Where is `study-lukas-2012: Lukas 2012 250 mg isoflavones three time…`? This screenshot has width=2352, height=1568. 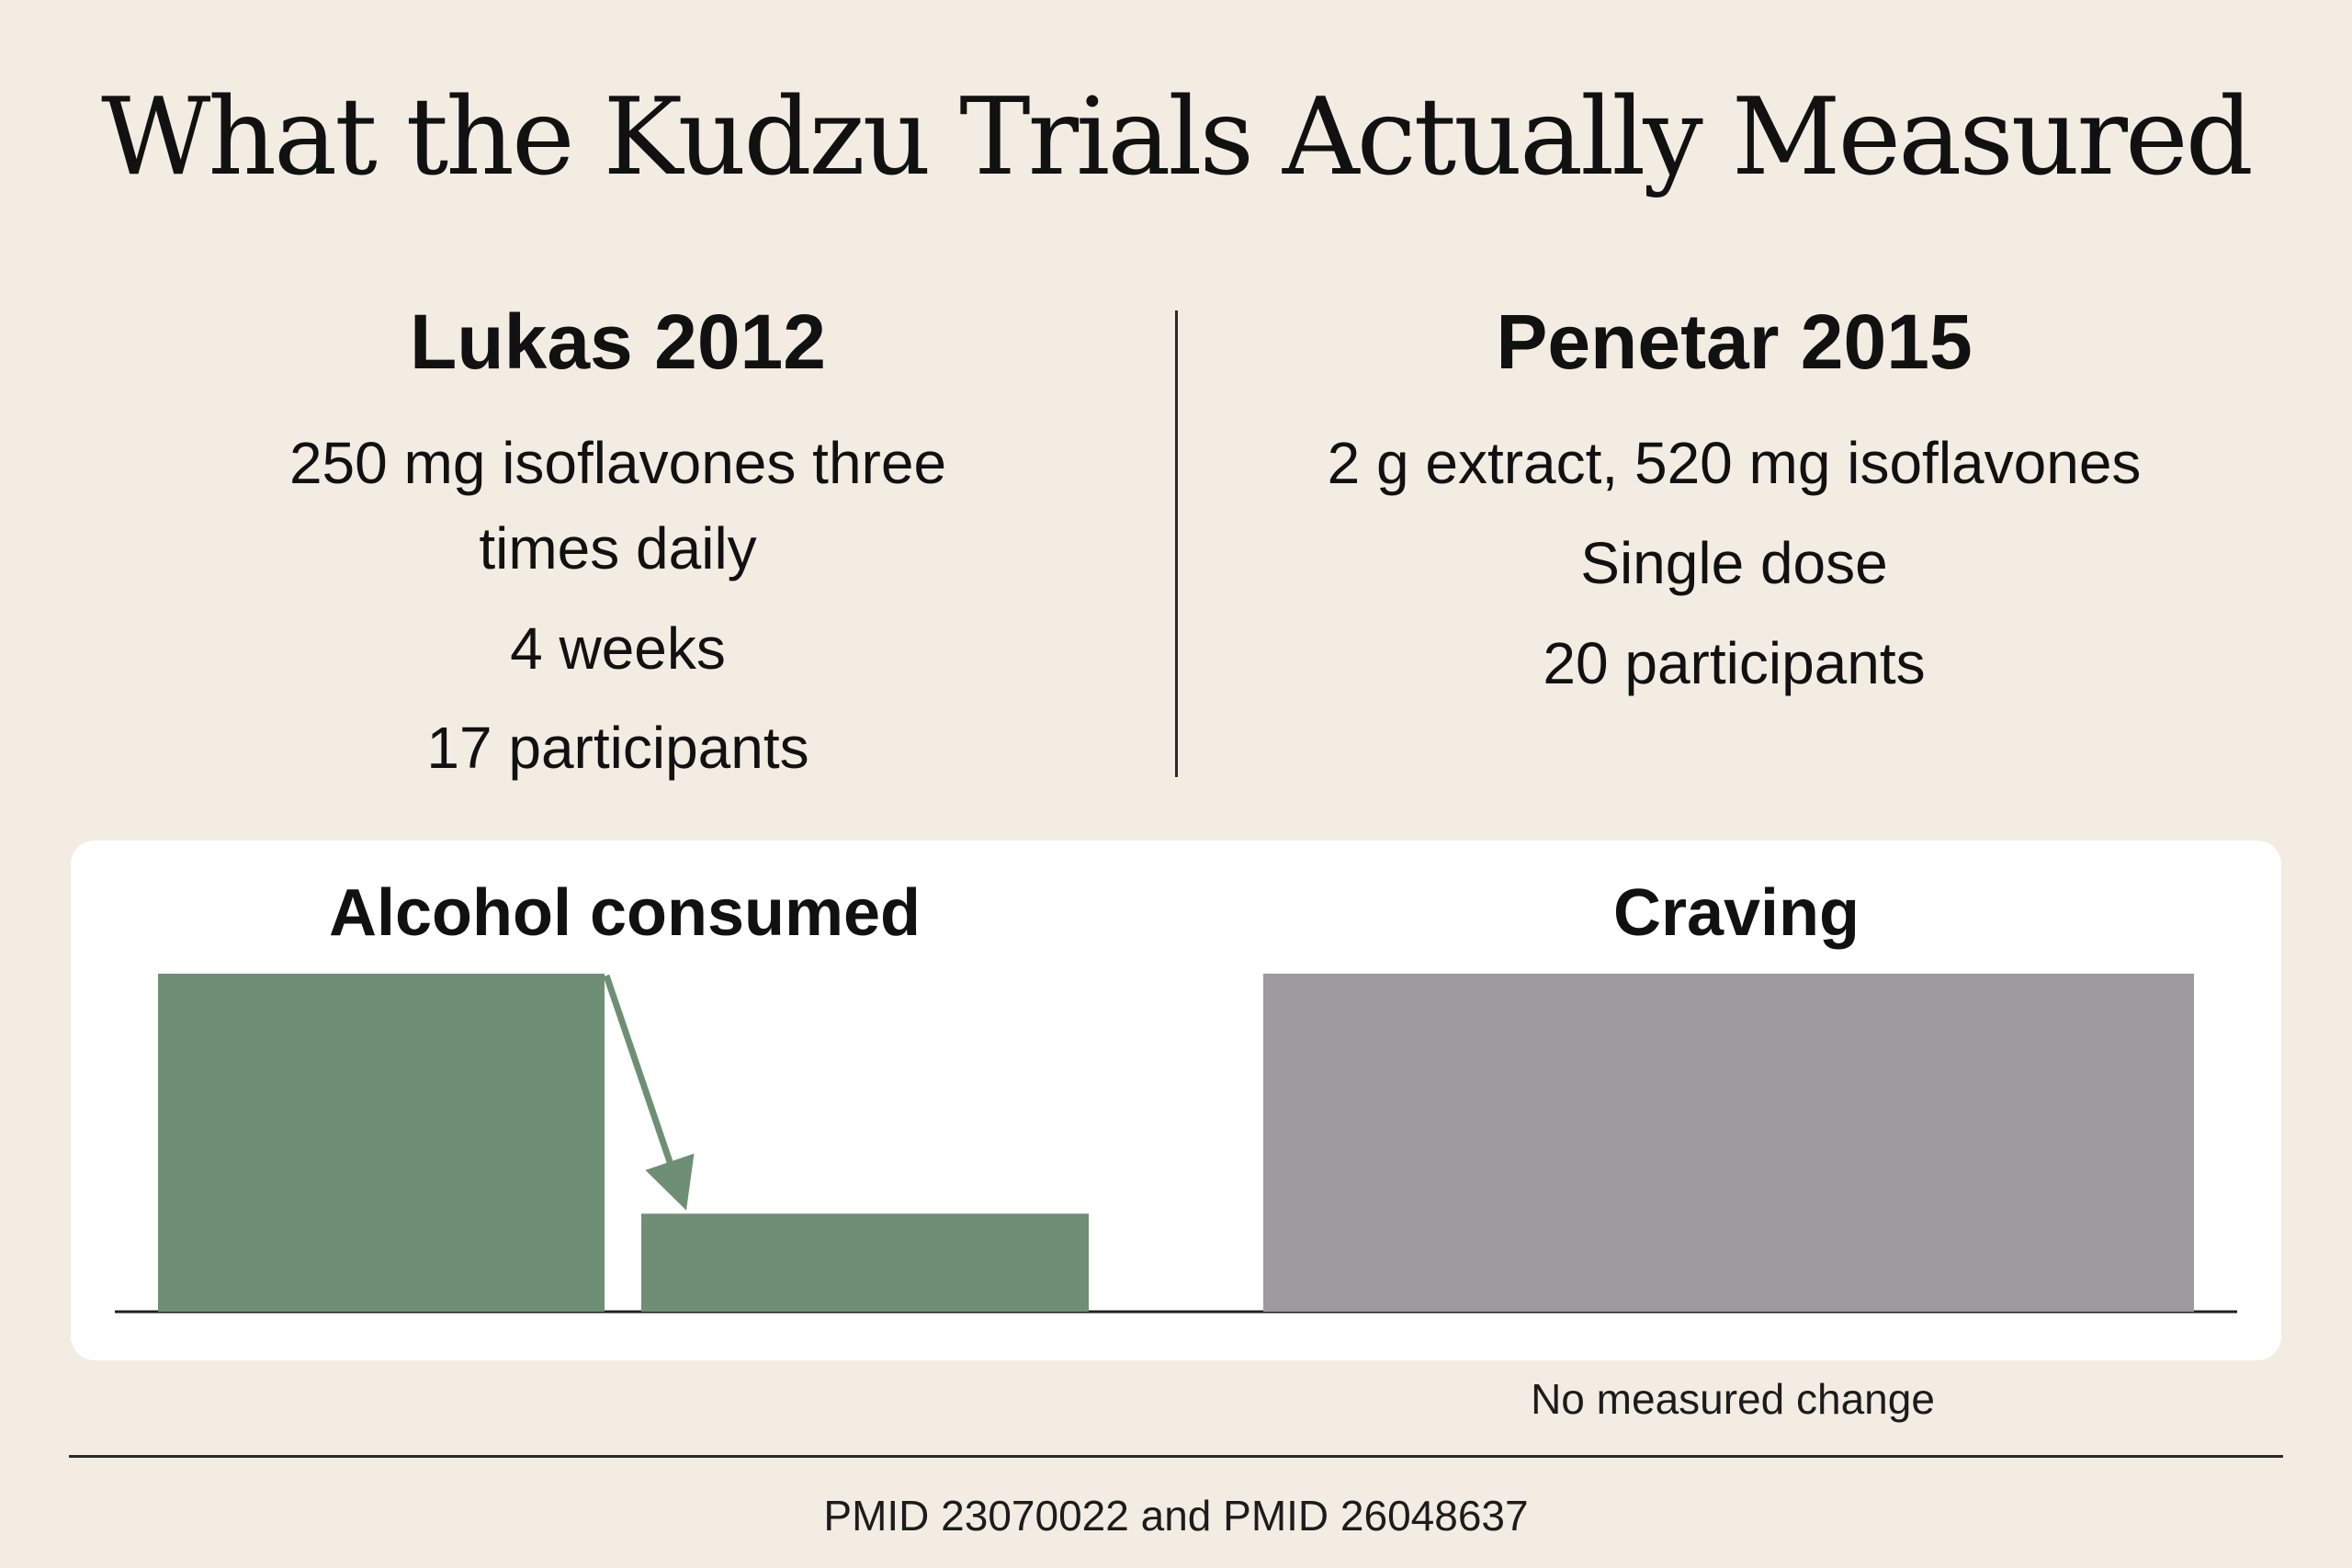 study-lukas-2012: Lukas 2012 250 mg isoflavones three time… is located at coordinates (618, 555).